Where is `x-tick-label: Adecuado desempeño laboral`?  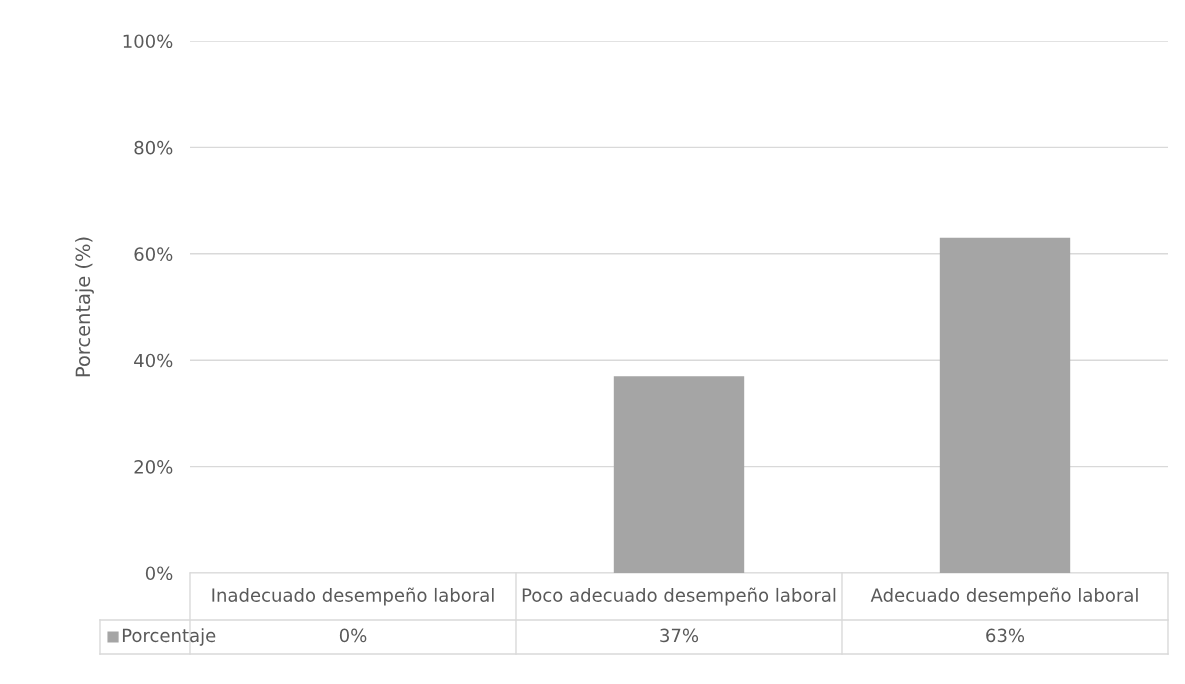
x-tick-label: Adecuado desempeño laboral is located at coordinates (1004, 596).